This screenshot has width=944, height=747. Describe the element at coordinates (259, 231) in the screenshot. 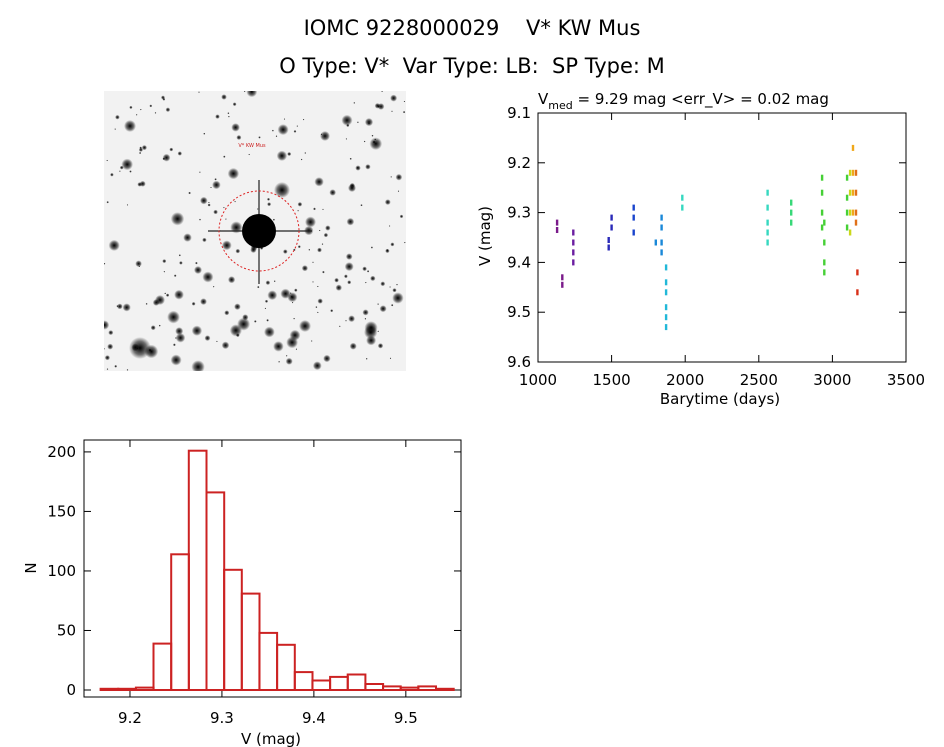

I see `target-circle` at that location.